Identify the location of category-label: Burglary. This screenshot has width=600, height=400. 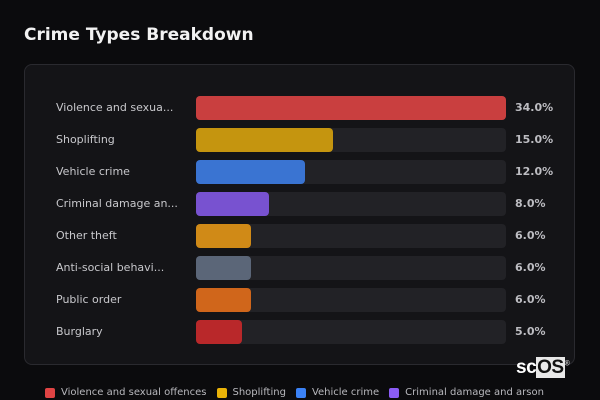
(79, 331).